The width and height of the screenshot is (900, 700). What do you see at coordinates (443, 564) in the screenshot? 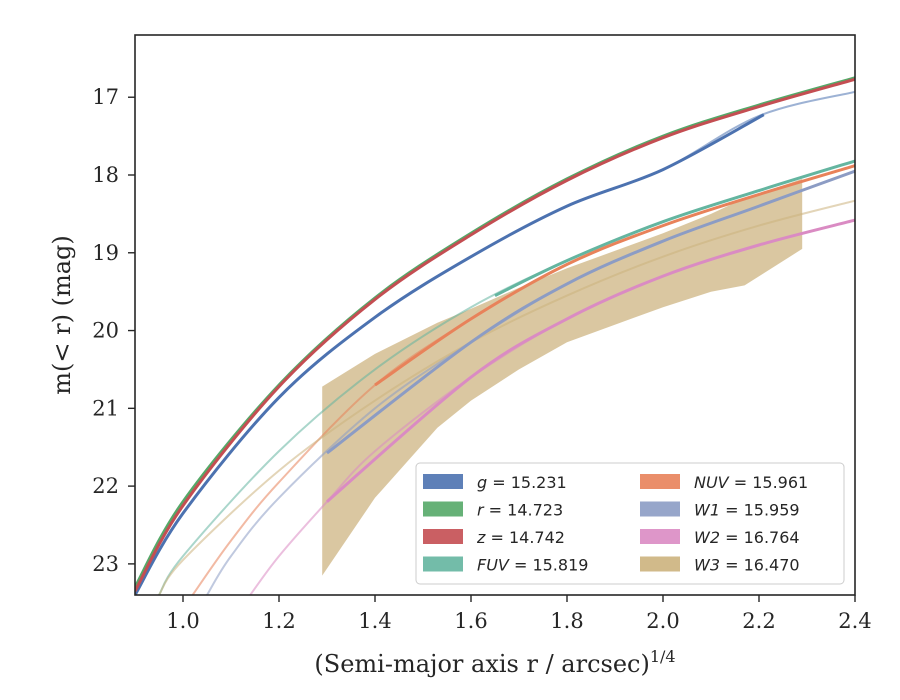
I see `legend-swatch-fuv` at bounding box center [443, 564].